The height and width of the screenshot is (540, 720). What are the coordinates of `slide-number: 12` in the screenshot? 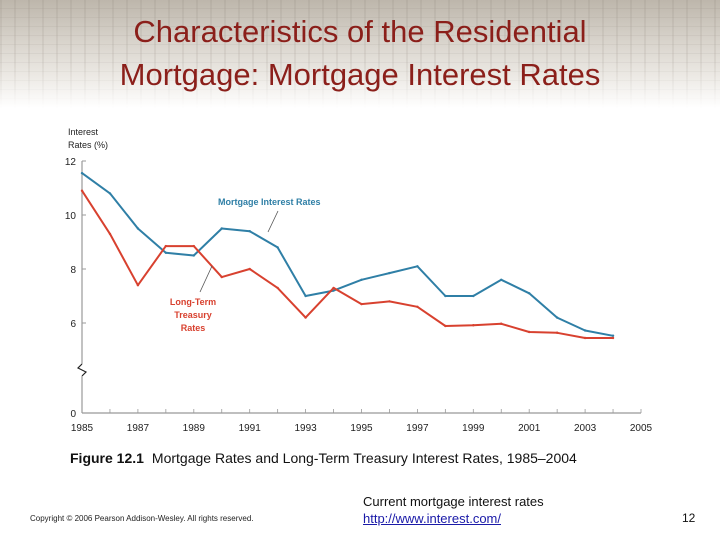 It's located at (689, 518).